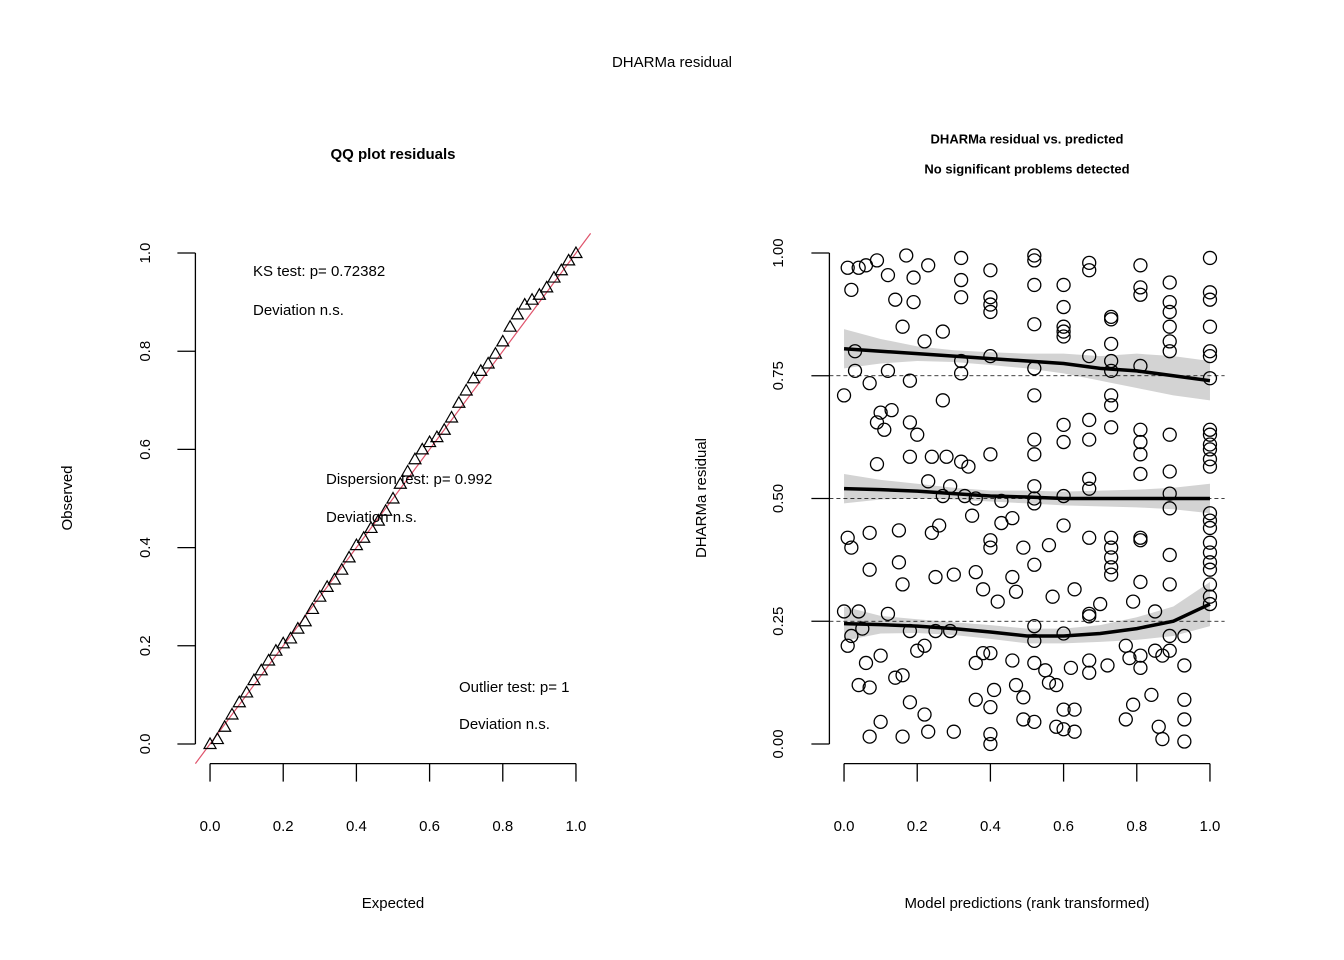  I want to click on y-tick-label: 0.8, so click(145, 351).